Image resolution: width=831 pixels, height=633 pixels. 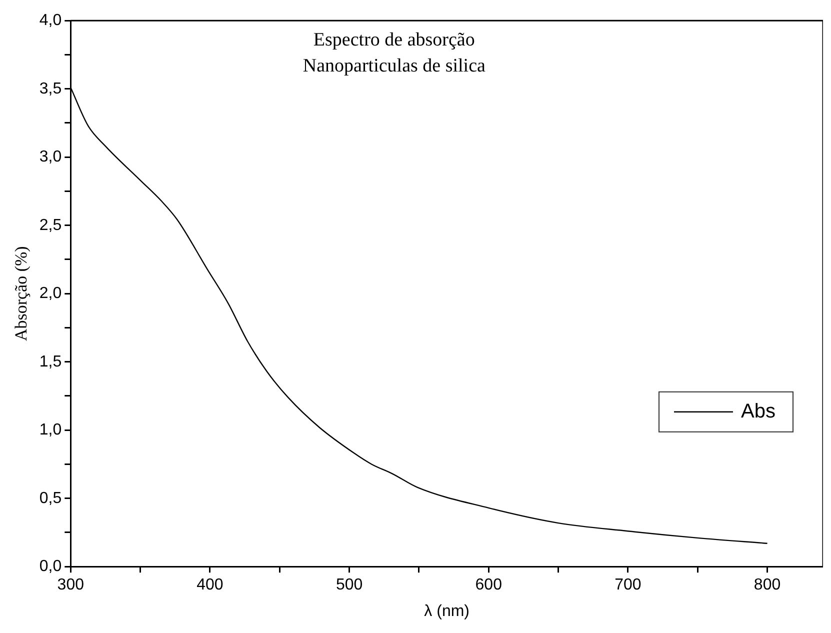 I want to click on y-tick-label: 2,5, so click(x=50, y=225).